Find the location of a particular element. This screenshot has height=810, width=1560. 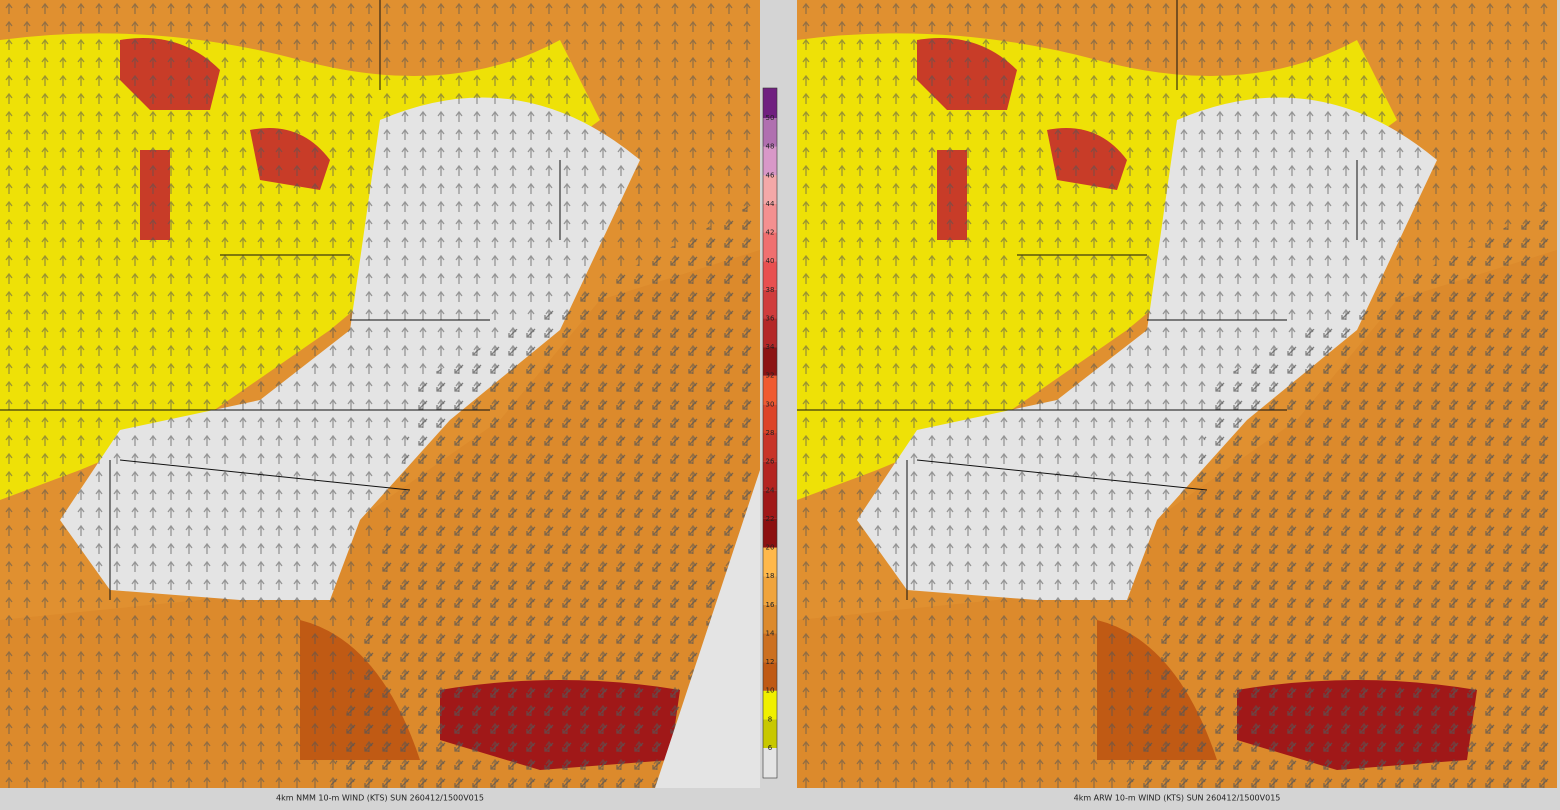

colorbar-label: 48 is located at coordinates (770, 147).